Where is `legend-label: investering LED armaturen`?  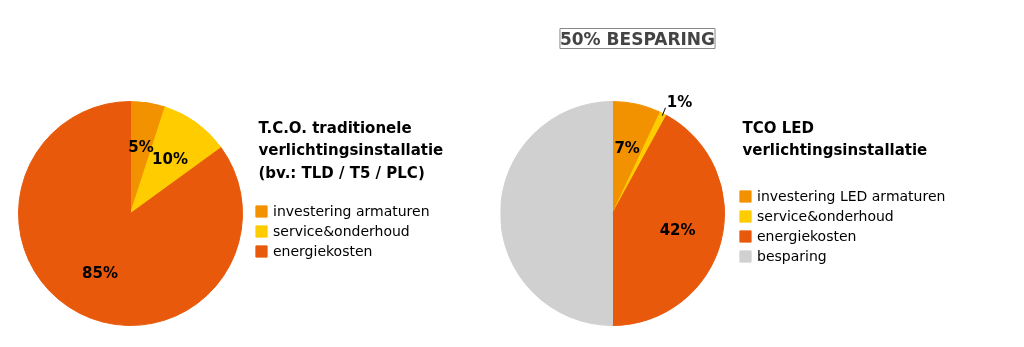 legend-label: investering LED armaturen is located at coordinates (851, 196).